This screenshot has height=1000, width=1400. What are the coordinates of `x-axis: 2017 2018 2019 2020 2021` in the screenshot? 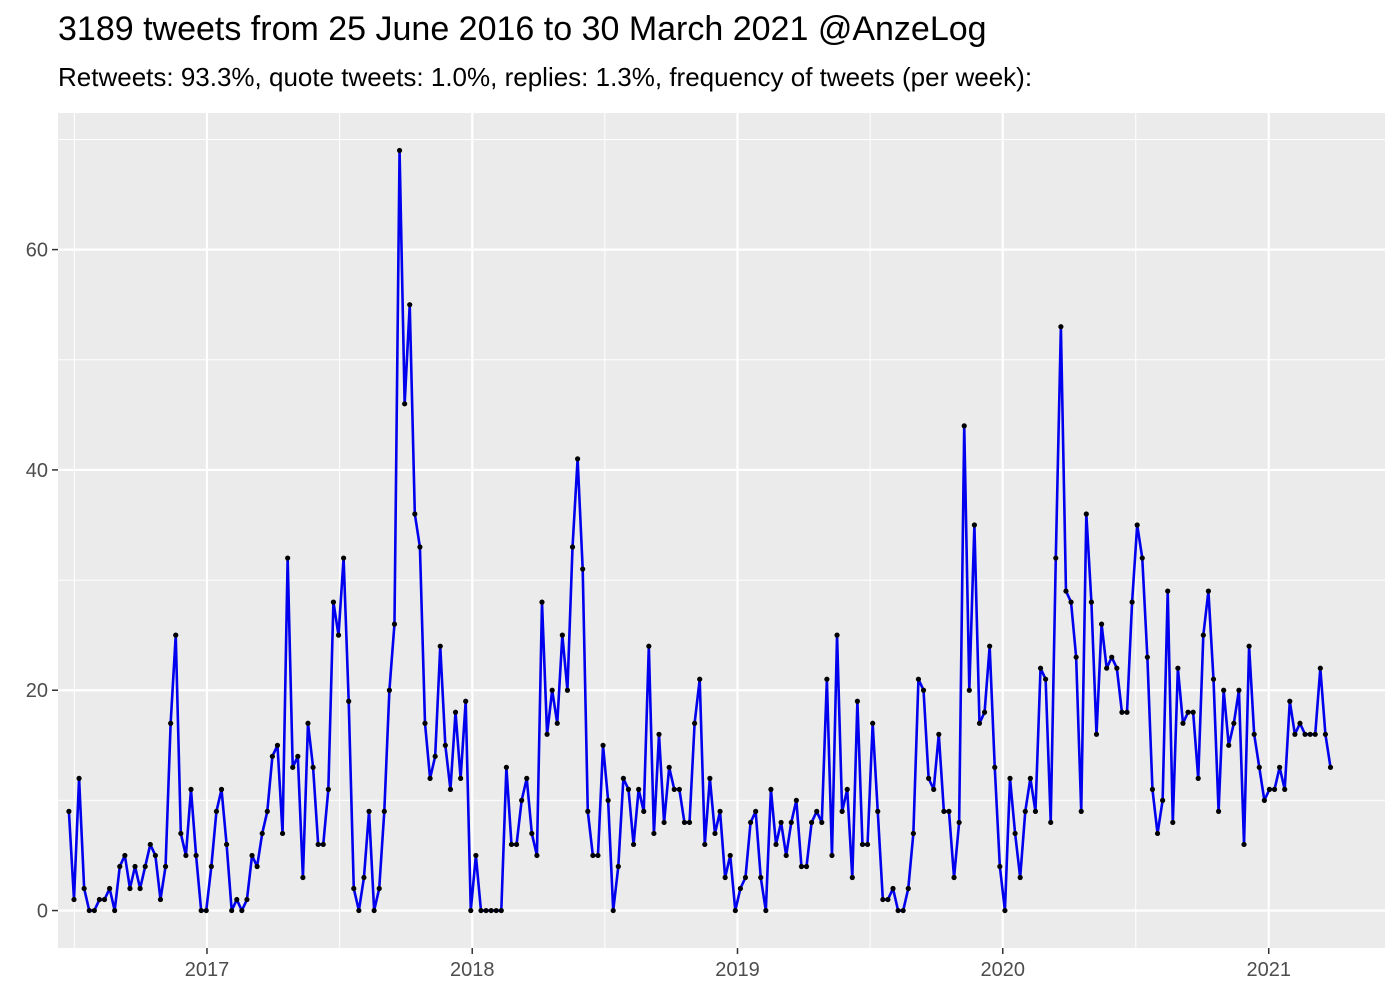 It's located at (738, 964).